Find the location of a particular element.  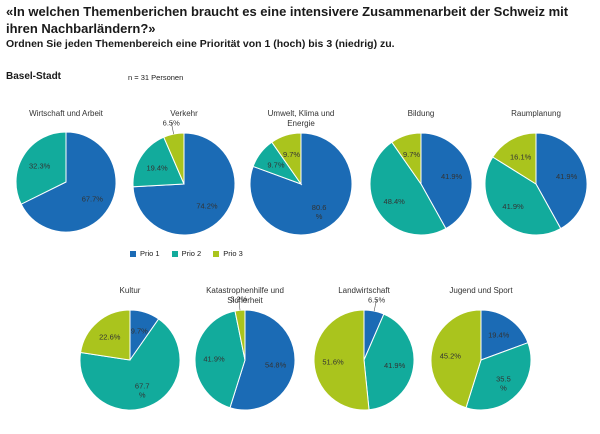

pie-title: Bildung is located at coordinates (421, 113).